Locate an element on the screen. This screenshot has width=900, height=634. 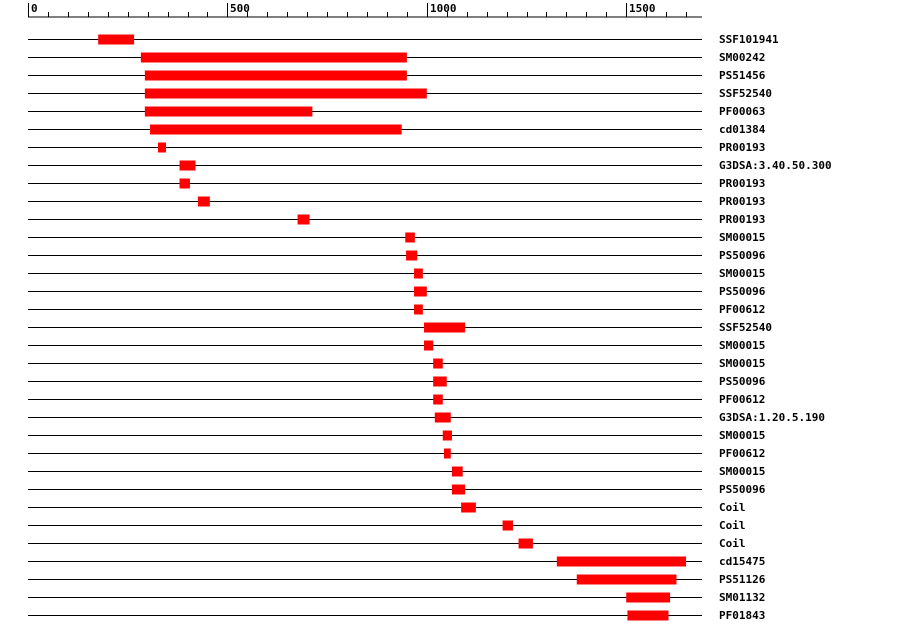
domain-label: PS51126 is located at coordinates (742, 579).